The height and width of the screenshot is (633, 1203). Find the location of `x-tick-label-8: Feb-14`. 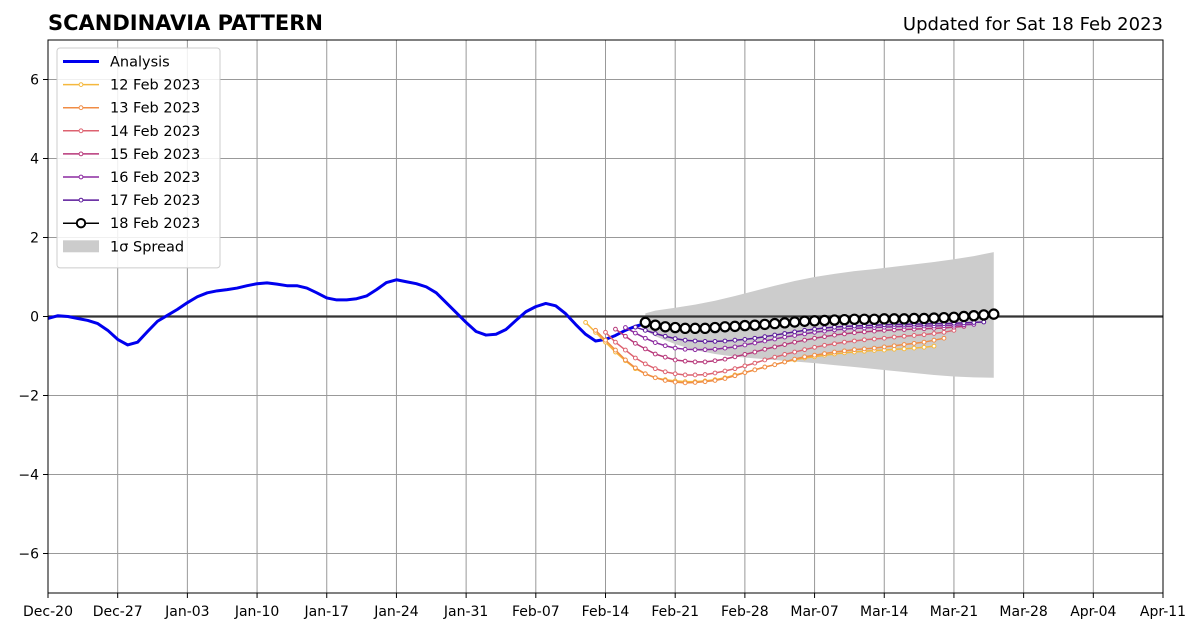

x-tick-label-8: Feb-14 is located at coordinates (606, 612).